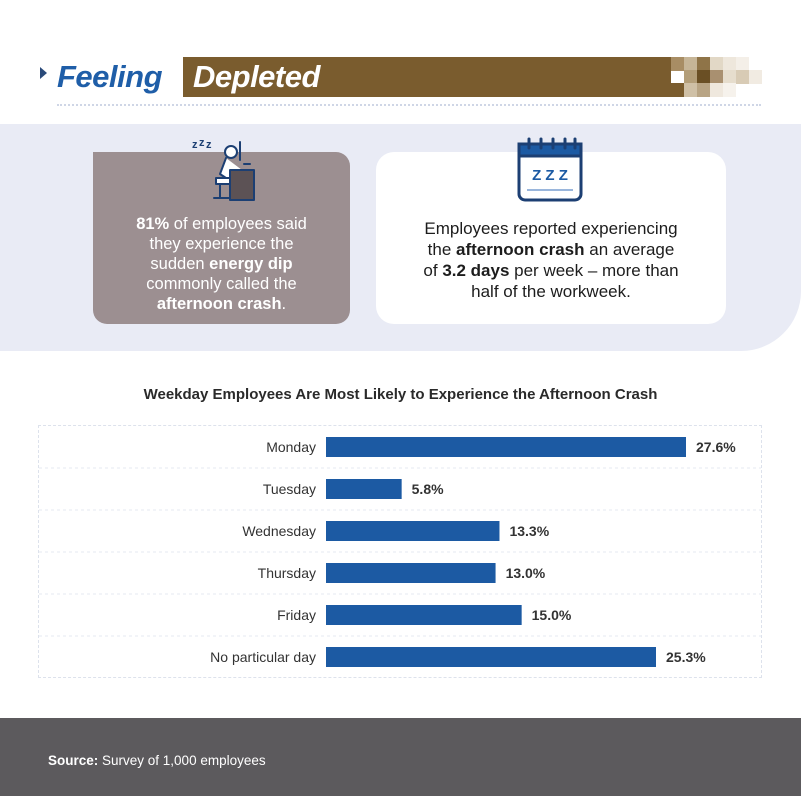 This screenshot has height=796, width=801. What do you see at coordinates (263, 657) in the screenshot?
I see `category-label: No particular day` at bounding box center [263, 657].